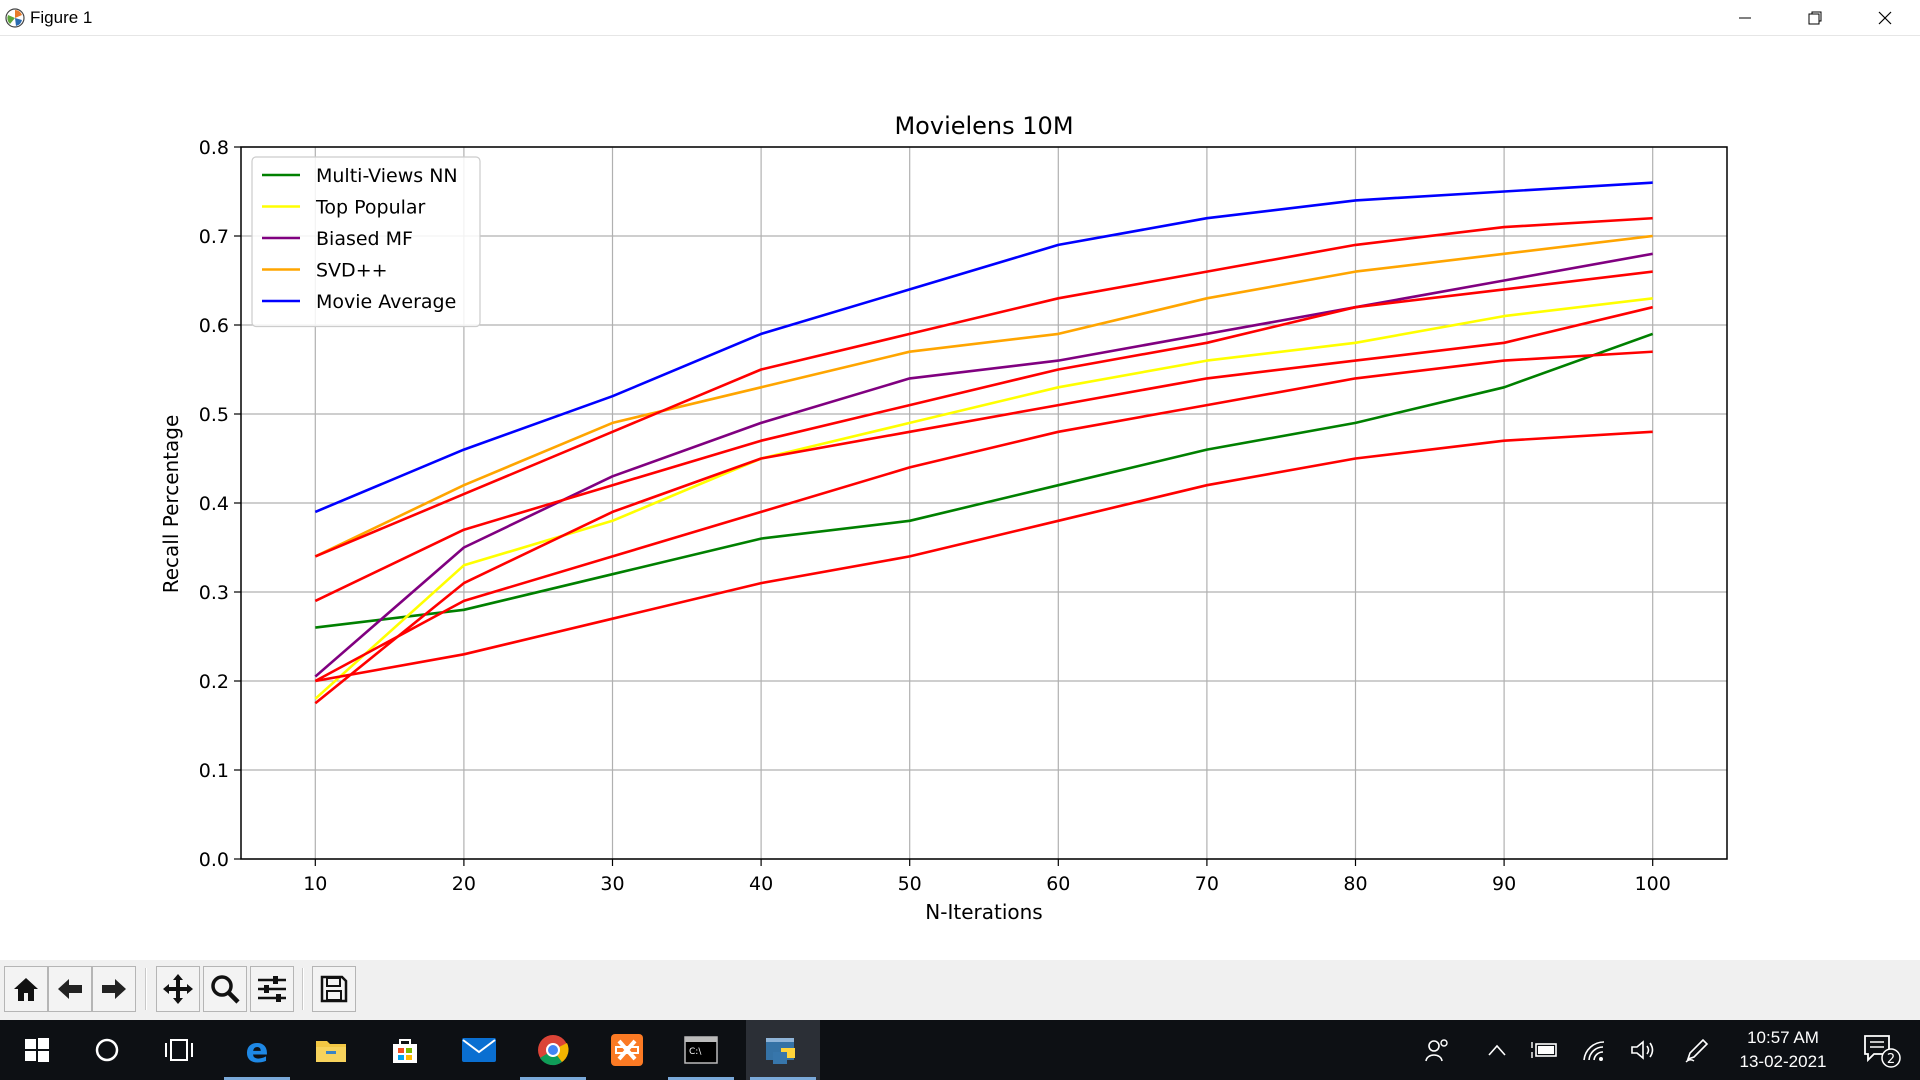  I want to click on taskbar-app-store, so click(405, 1050).